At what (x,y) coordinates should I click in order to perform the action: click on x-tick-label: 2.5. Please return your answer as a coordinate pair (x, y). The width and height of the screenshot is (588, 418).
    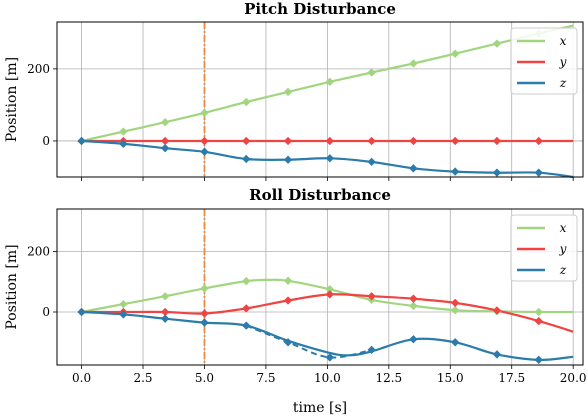
    Looking at the image, I should click on (142, 378).